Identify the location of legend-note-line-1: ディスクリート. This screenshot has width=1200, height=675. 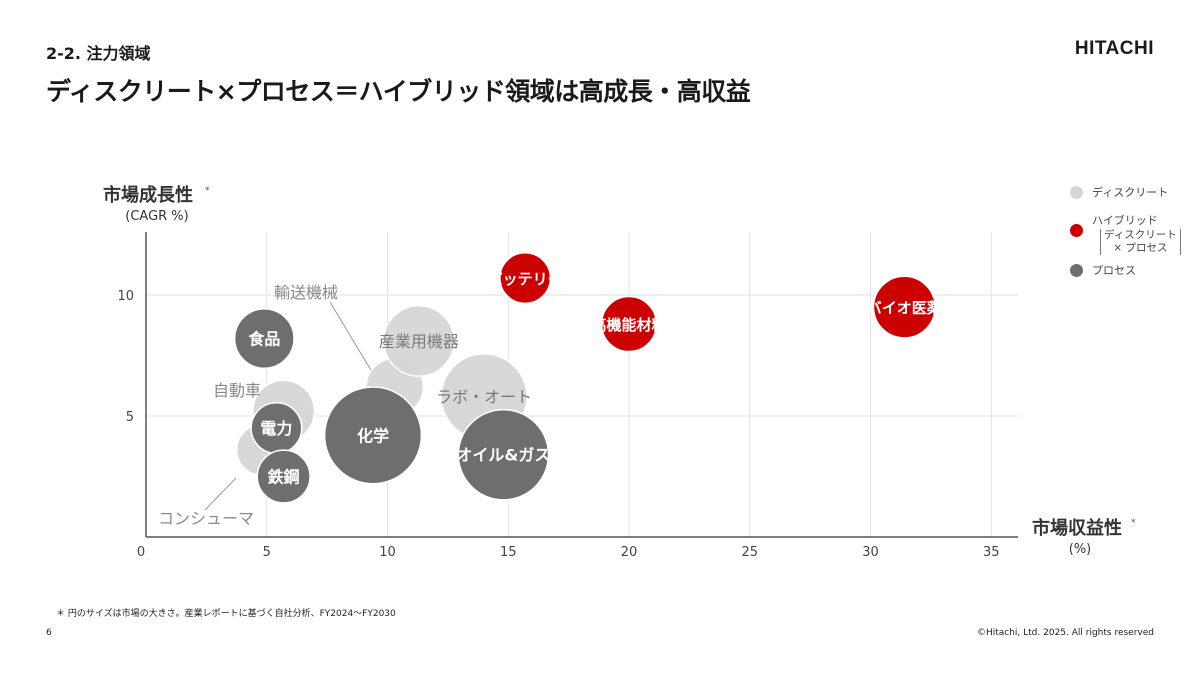
(1140, 235).